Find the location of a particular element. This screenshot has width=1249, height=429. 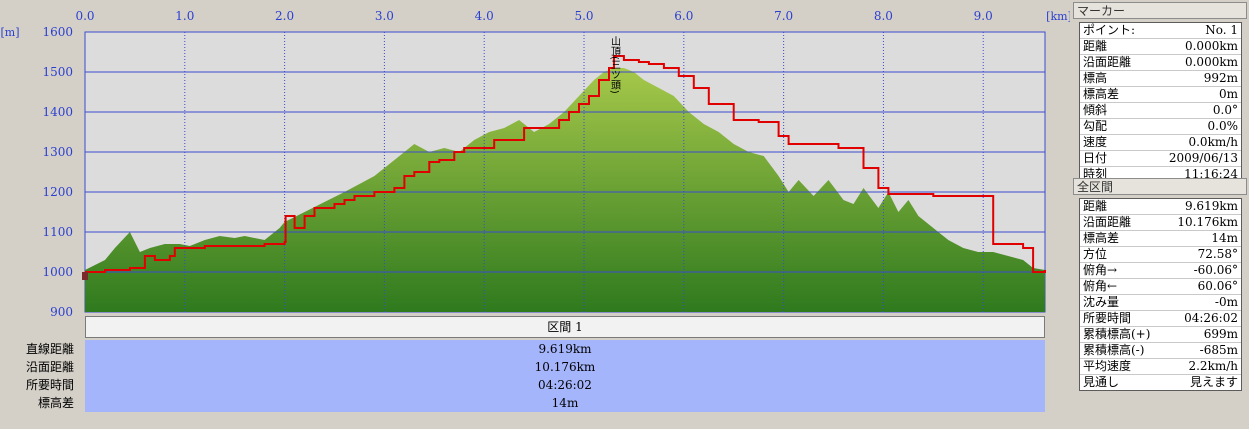

marker-row-value: 0.0km/h is located at coordinates (1213, 142).